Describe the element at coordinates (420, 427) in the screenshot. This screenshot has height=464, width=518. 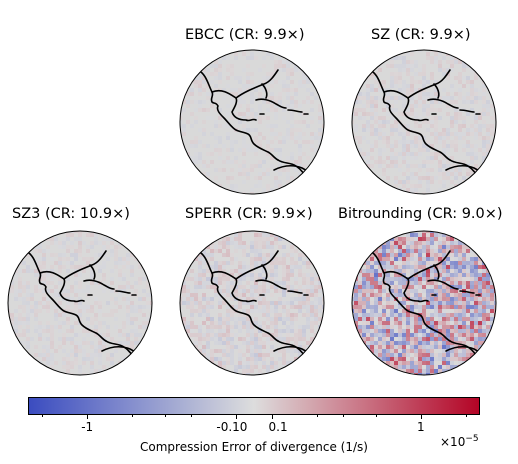
I see `colorbar-tick-label: 1` at that location.